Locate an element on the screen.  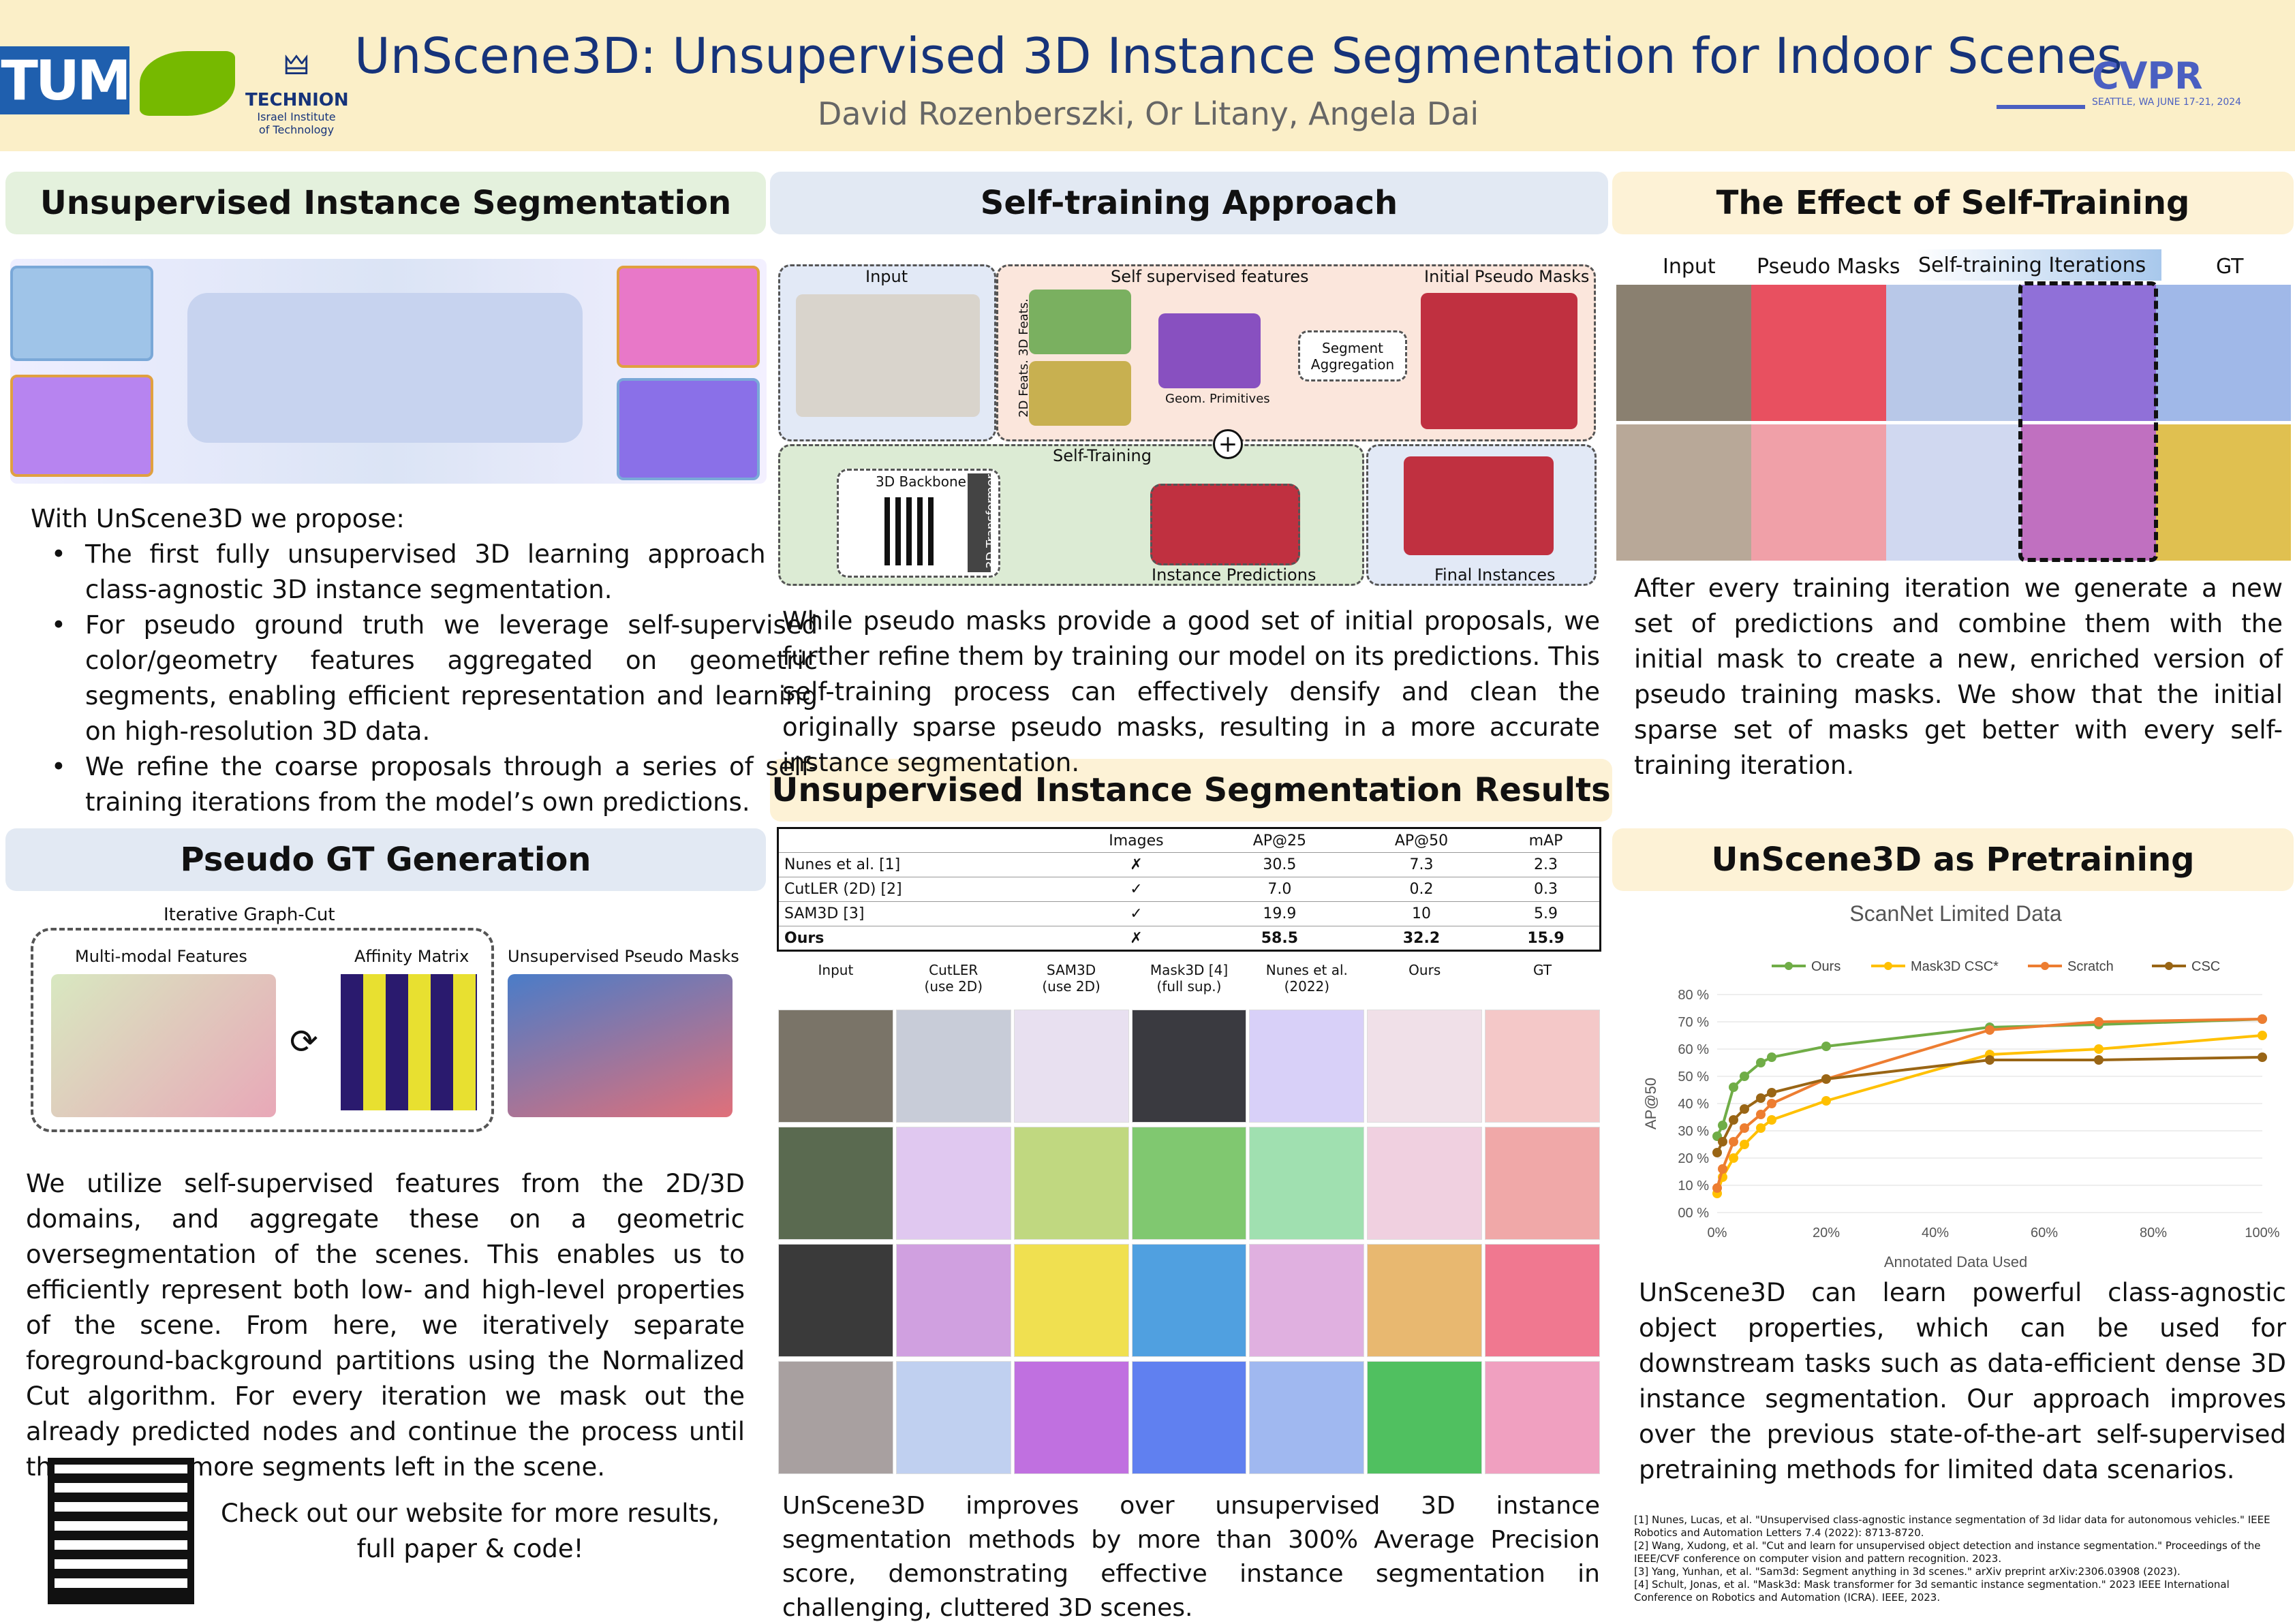
feat3d-scene is located at coordinates (1080, 322).